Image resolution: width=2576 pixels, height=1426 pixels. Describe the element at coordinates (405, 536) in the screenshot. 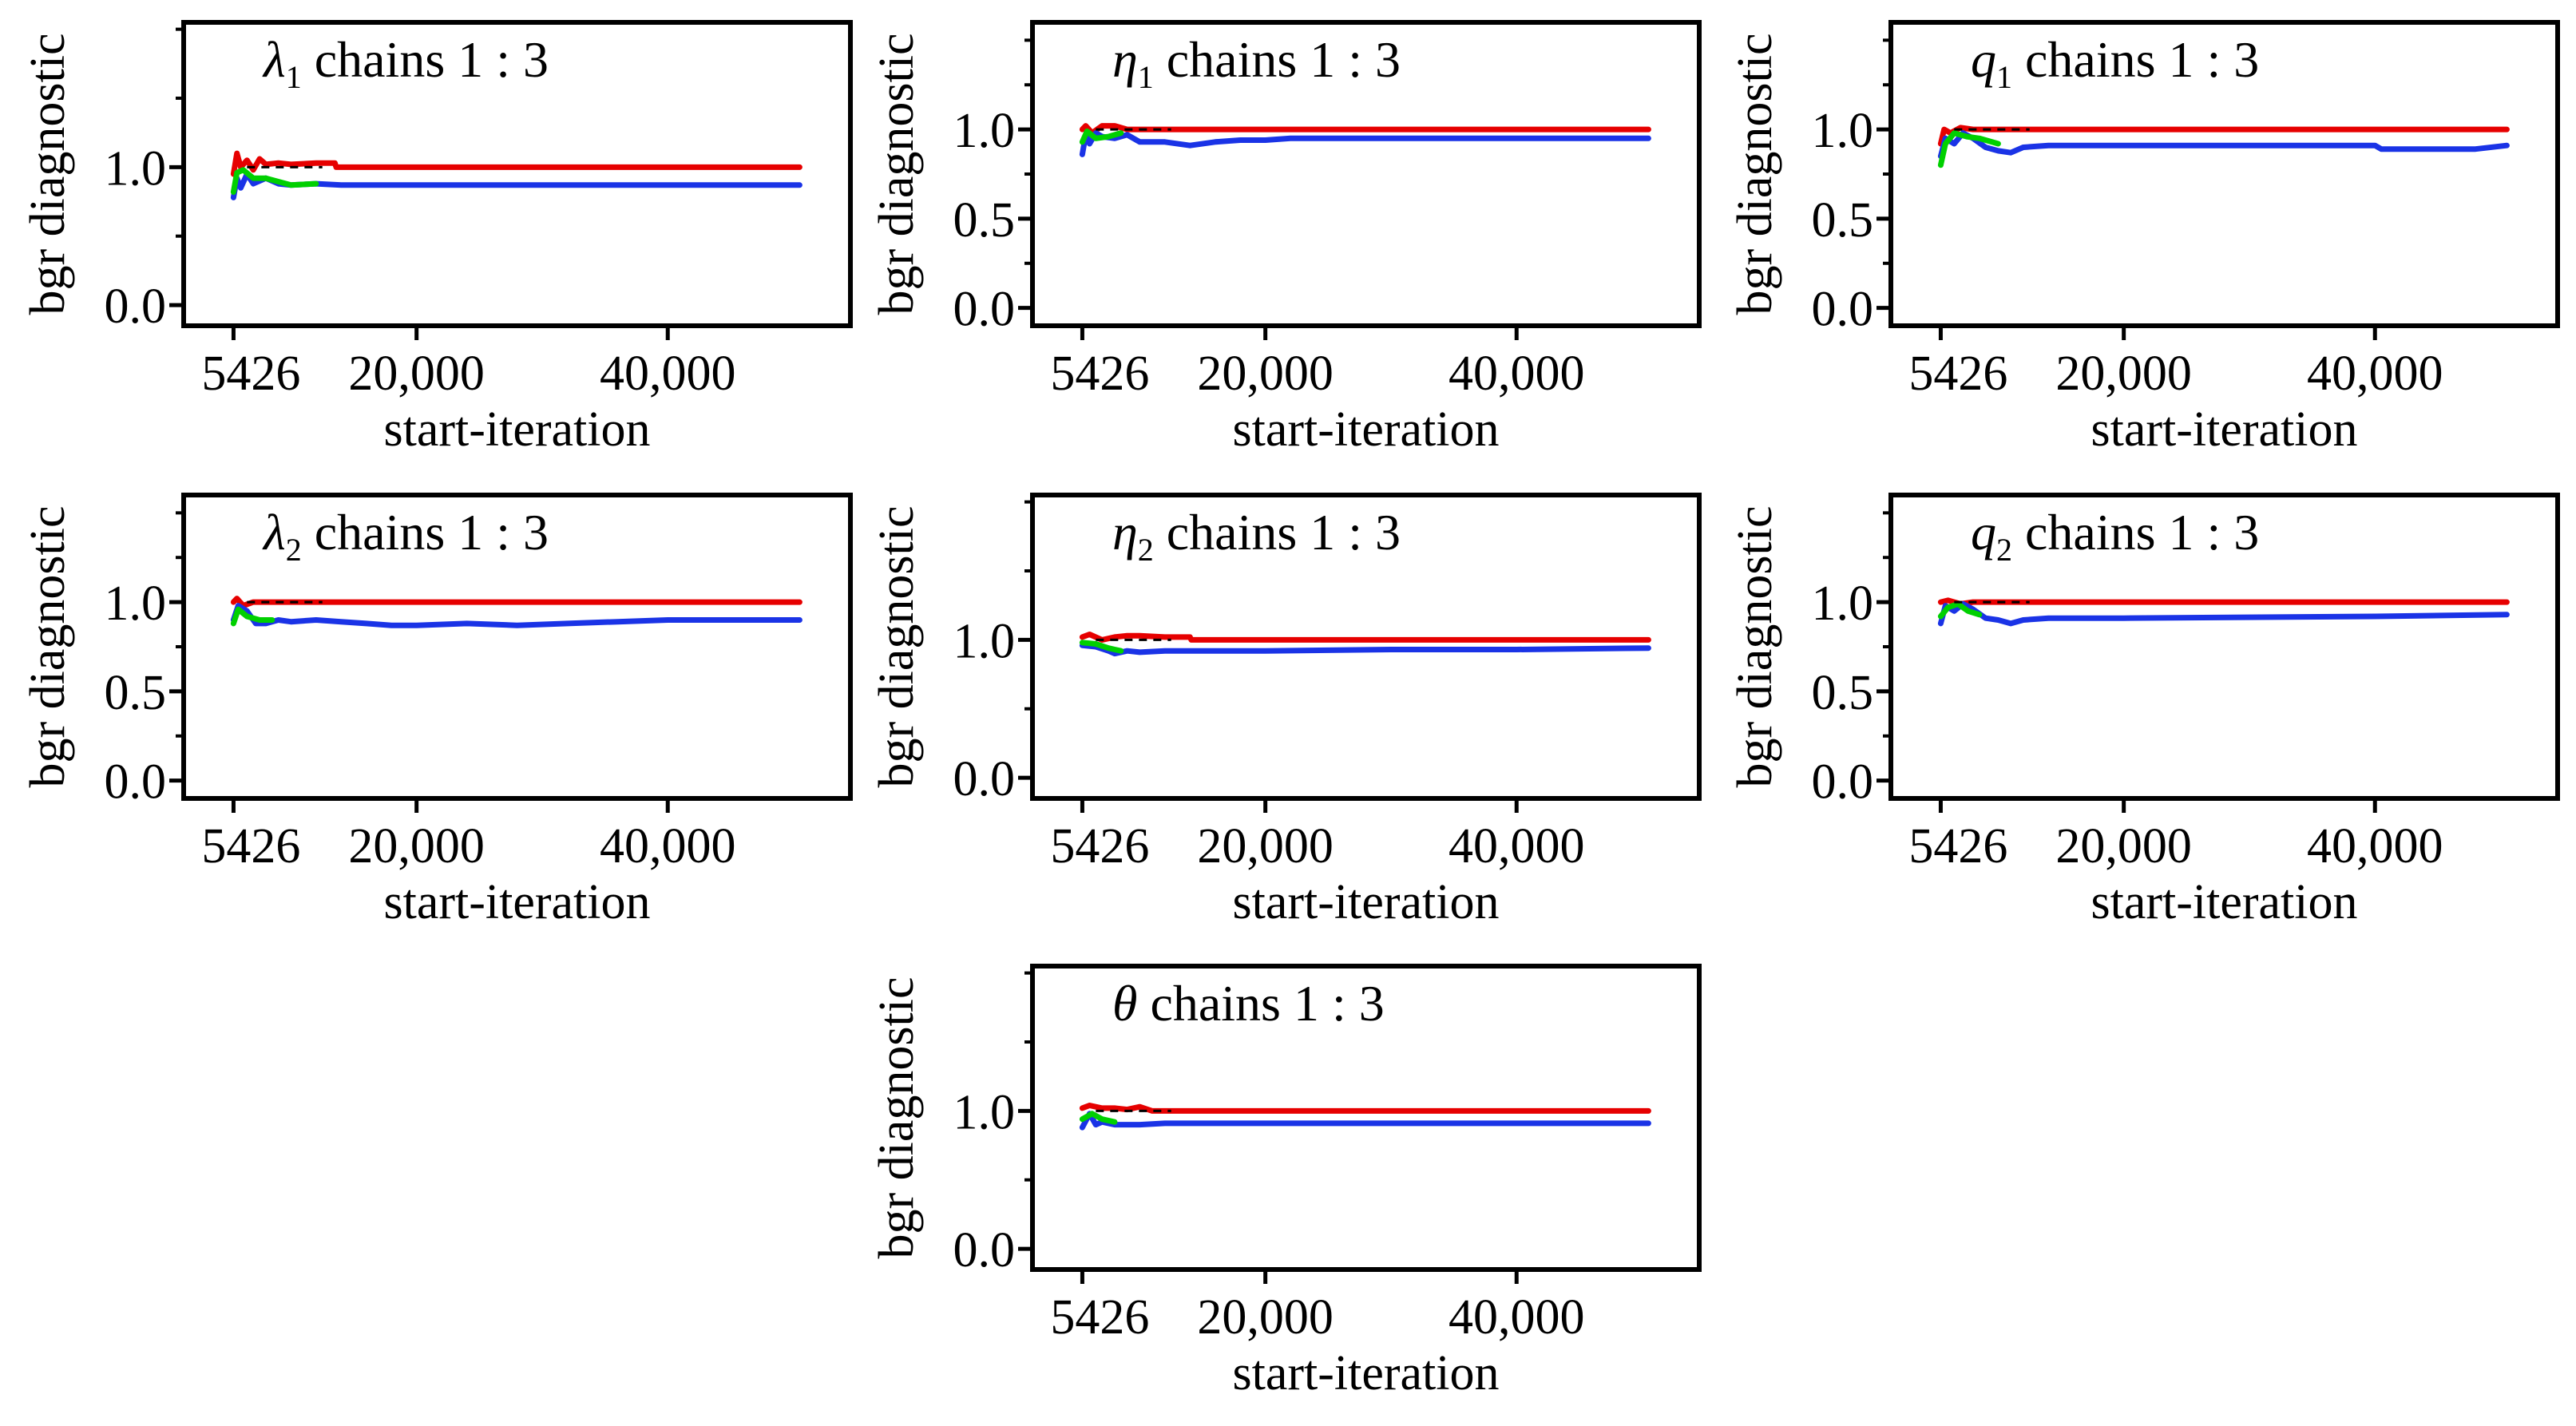

I see `panel-title: λ2 chains 1 : 3` at that location.